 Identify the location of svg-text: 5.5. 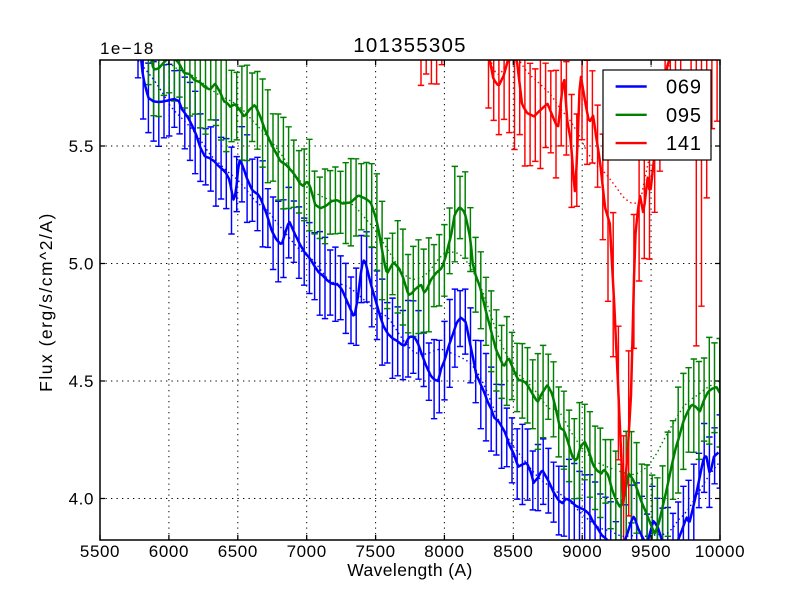
(81, 146).